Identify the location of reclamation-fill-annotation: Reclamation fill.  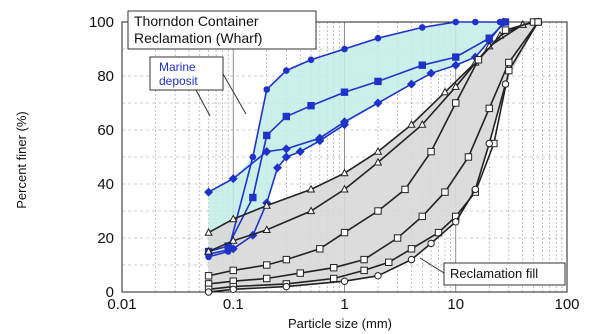
(492, 271).